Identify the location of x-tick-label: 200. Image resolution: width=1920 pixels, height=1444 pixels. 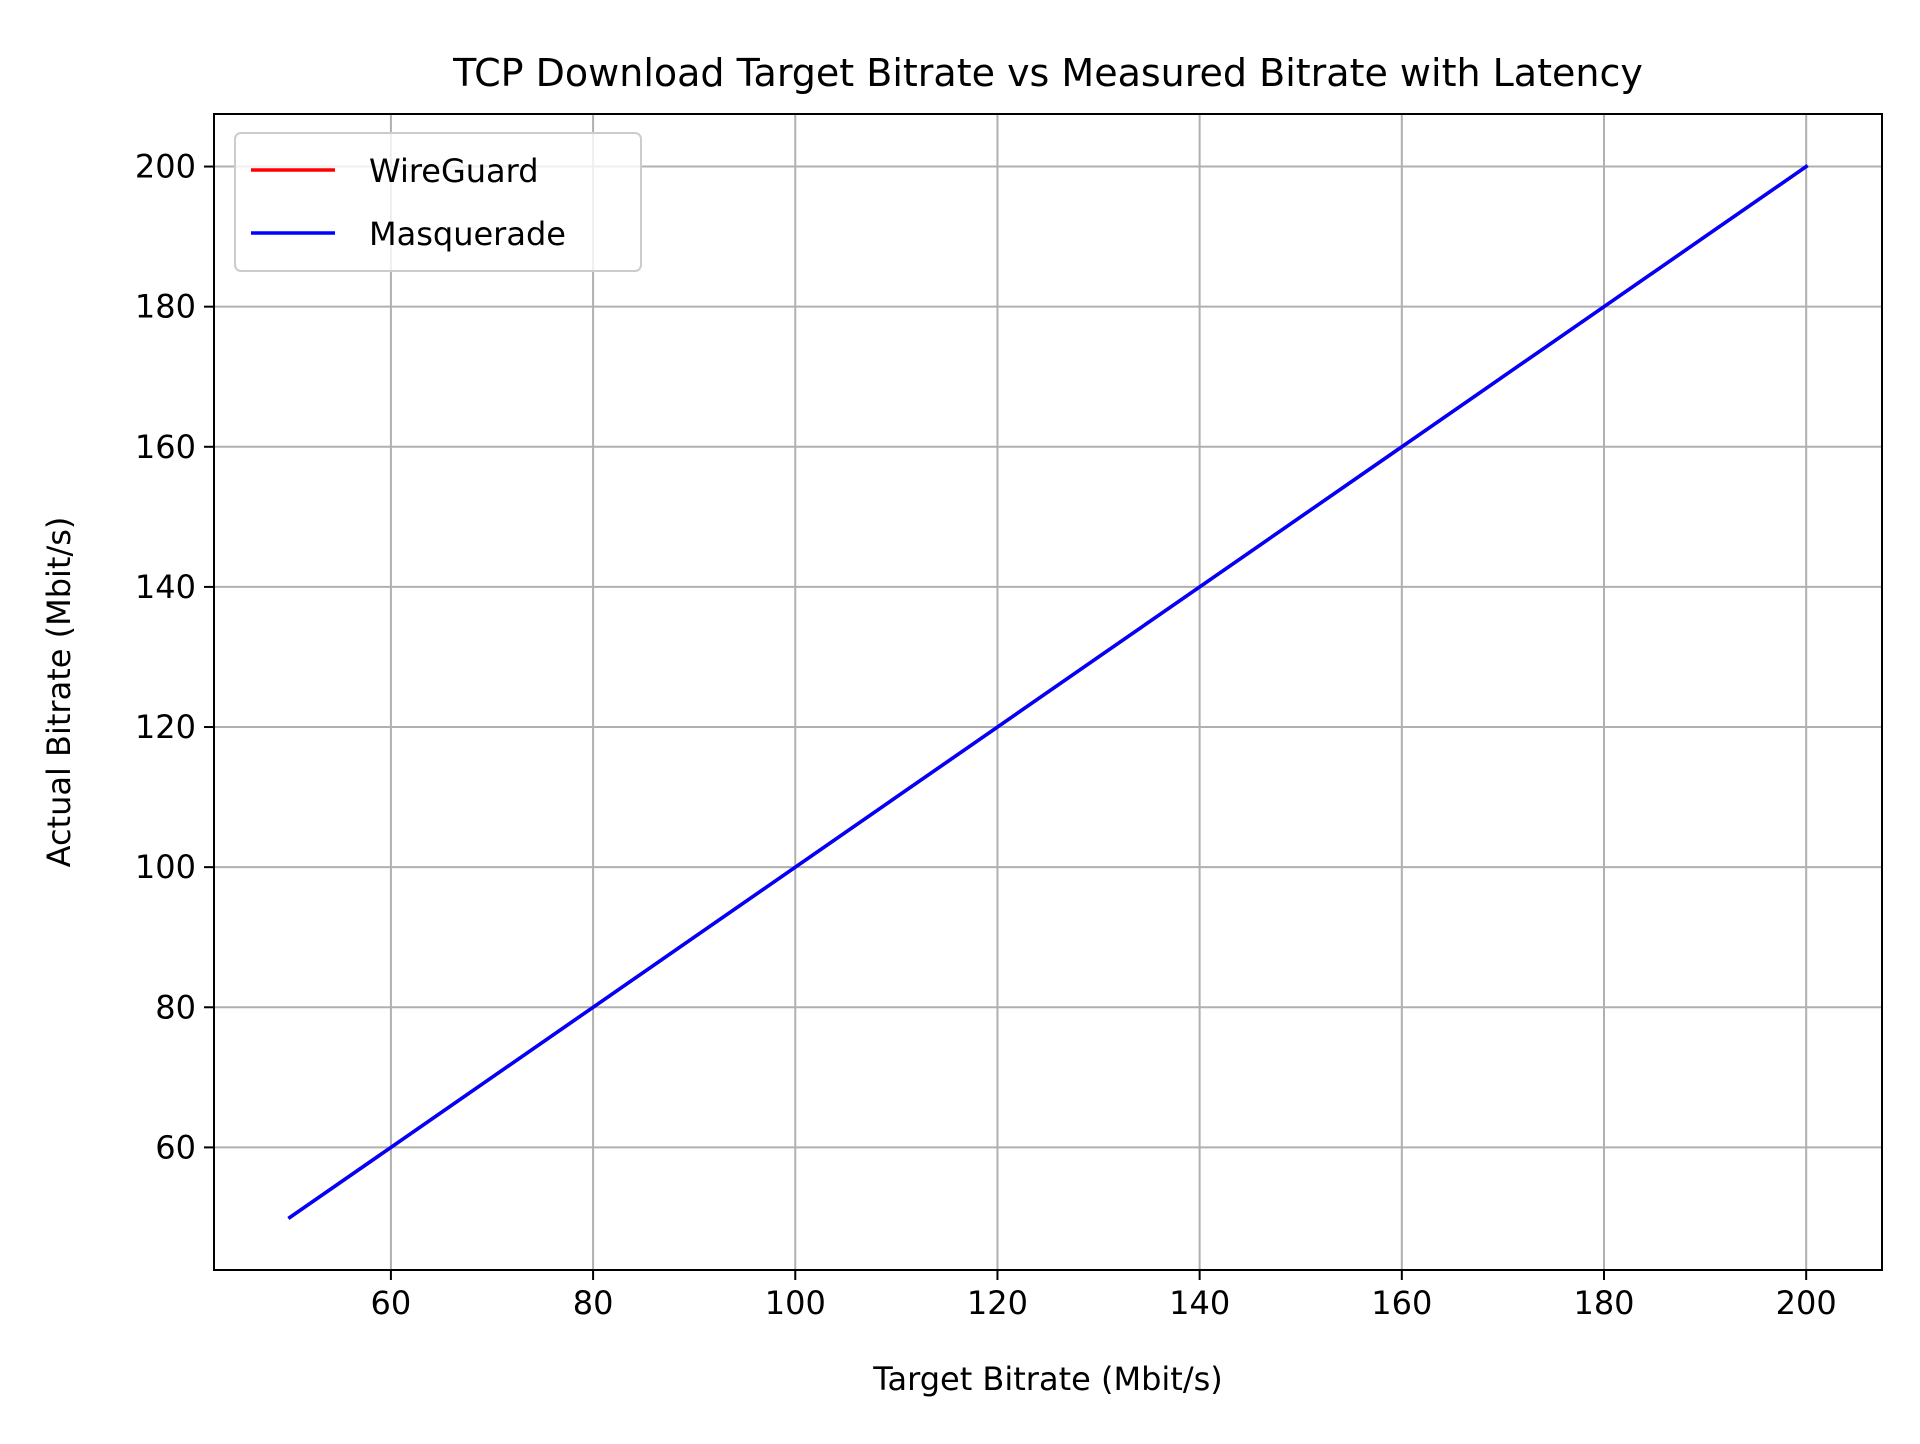
(1806, 1303).